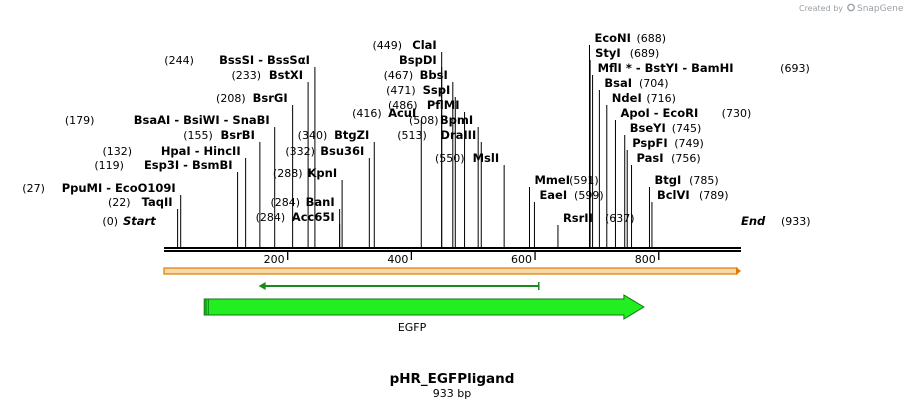 This screenshot has width=905, height=409. What do you see at coordinates (687, 128) in the screenshot?
I see `site-position: (745)` at bounding box center [687, 128].